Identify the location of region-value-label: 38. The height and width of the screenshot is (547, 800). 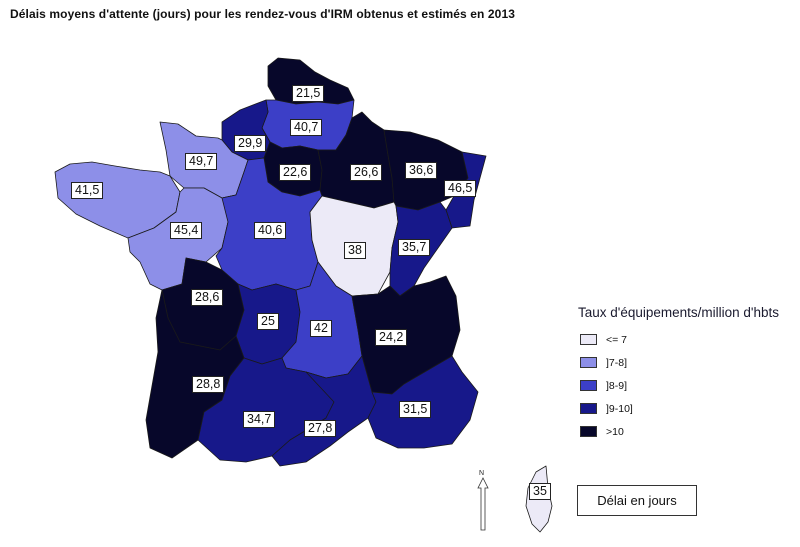
(355, 250).